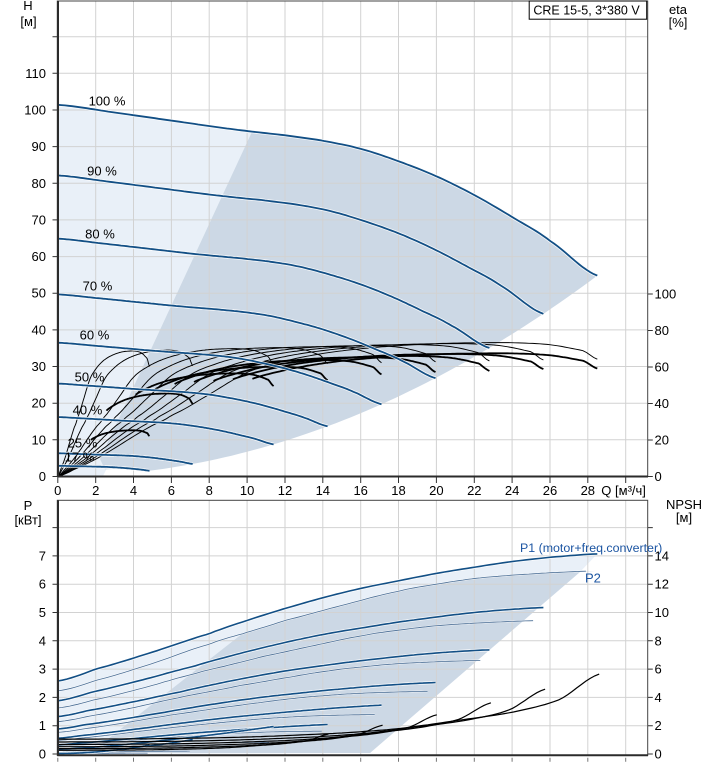  I want to click on svg-text: H, so click(27, 6).